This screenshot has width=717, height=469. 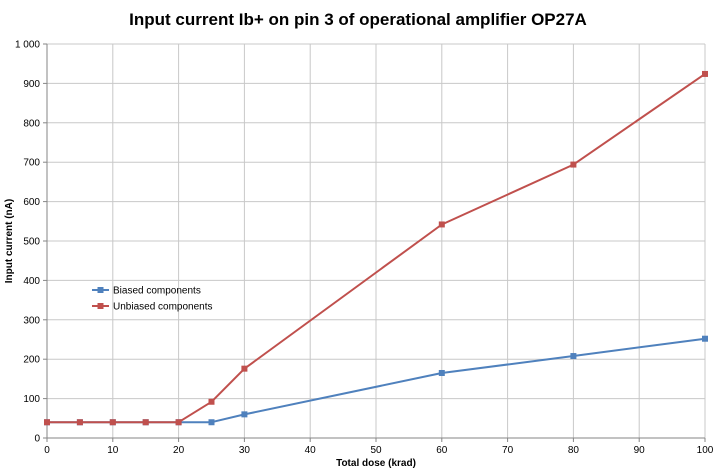 I want to click on x-tick-label: 70, so click(x=508, y=450).